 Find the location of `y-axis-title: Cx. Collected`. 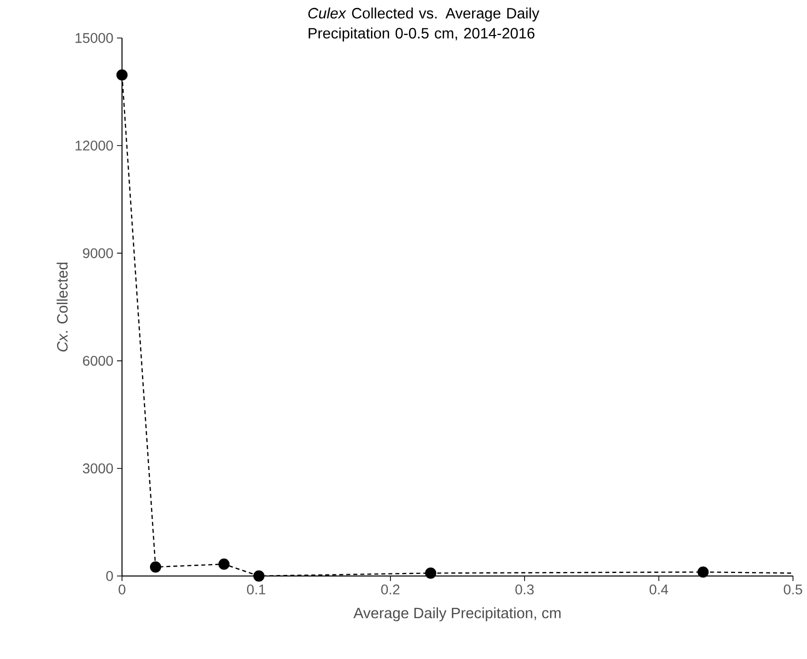

y-axis-title: Cx. Collected is located at coordinates (62, 307).